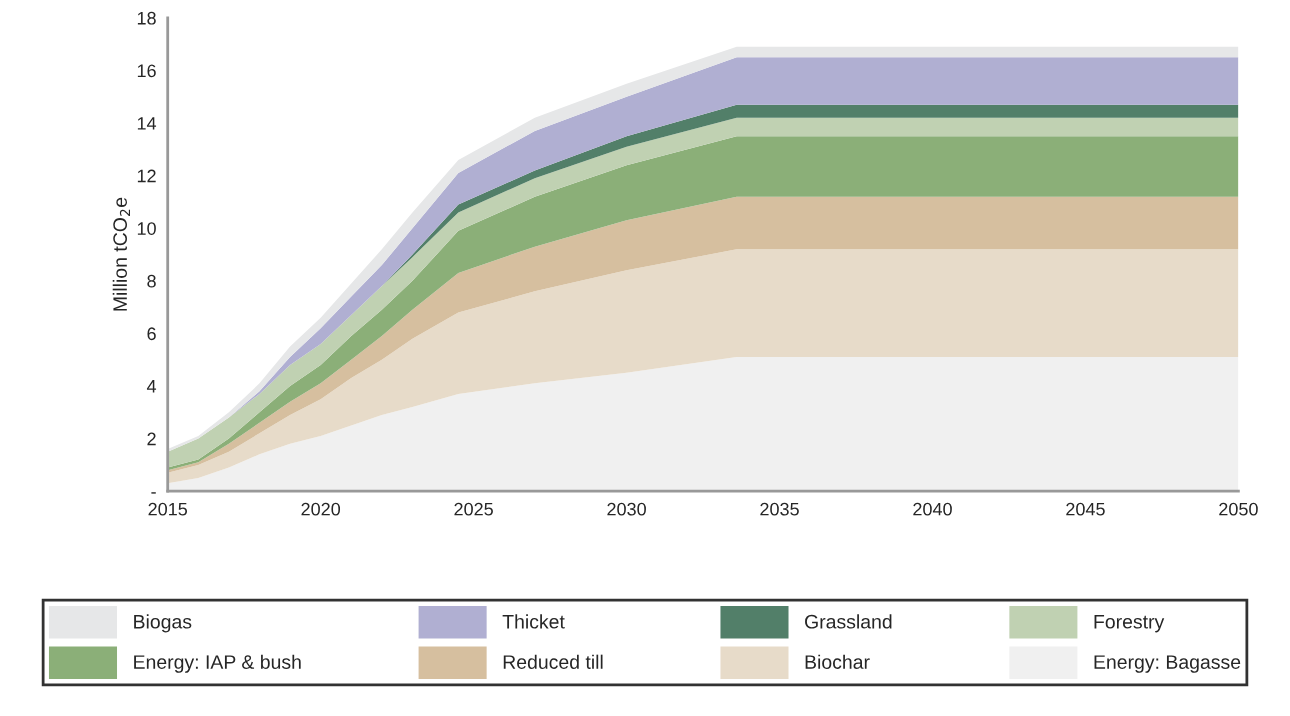  I want to click on legend-label: Biogas, so click(163, 623).